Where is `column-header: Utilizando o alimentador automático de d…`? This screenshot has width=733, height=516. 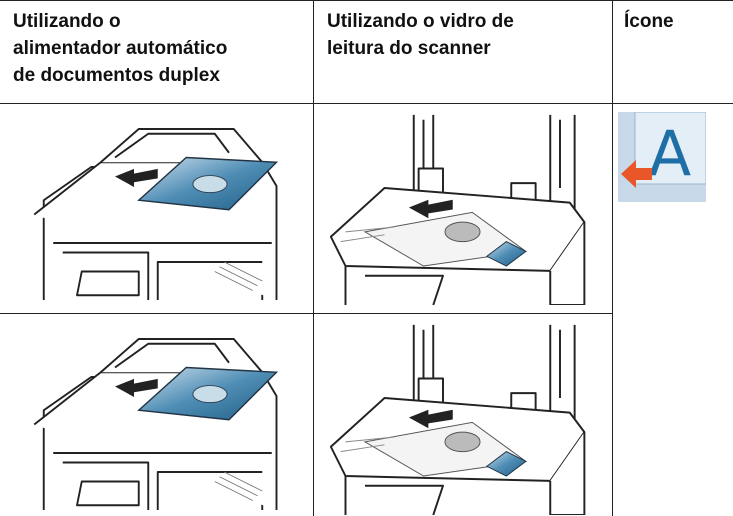
column-header: Utilizando o alimentador automático de d… is located at coordinates (120, 48).